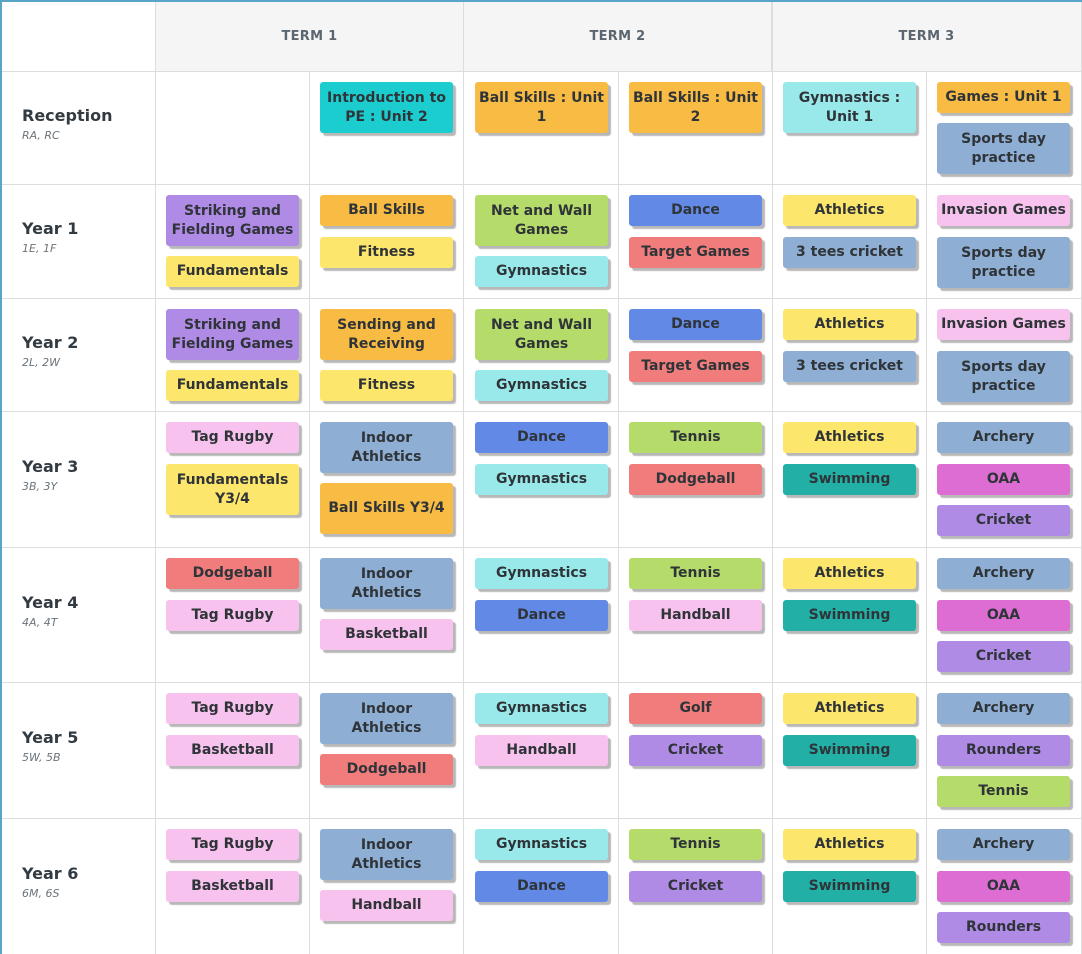 The height and width of the screenshot is (954, 1082). Describe the element at coordinates (695, 107) in the screenshot. I see `activity-card: Ball Skills : Unit 2` at that location.